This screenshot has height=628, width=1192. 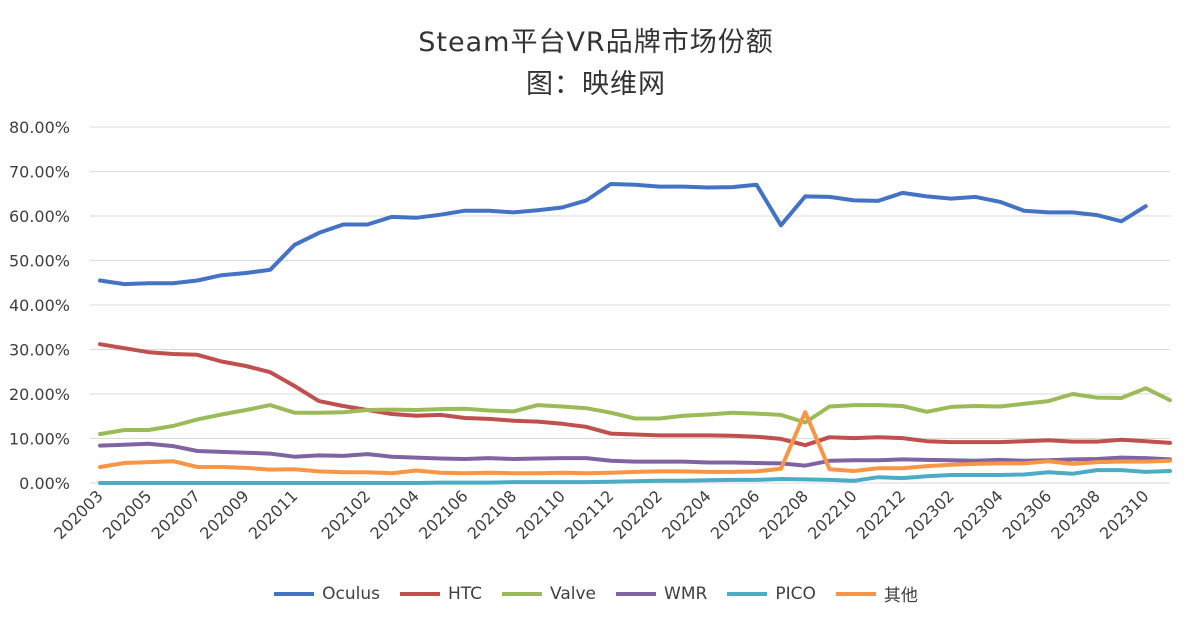 I want to click on x-tick-label: 202011, so click(x=273, y=514).